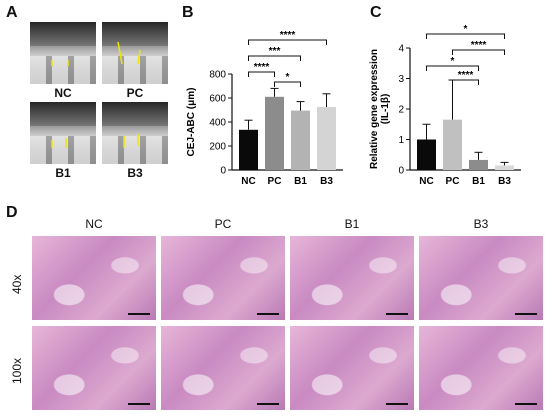 The height and width of the screenshot is (416, 550). I want to click on panel-a-xray-grid: NC PC B1 B3, so click(100, 102).